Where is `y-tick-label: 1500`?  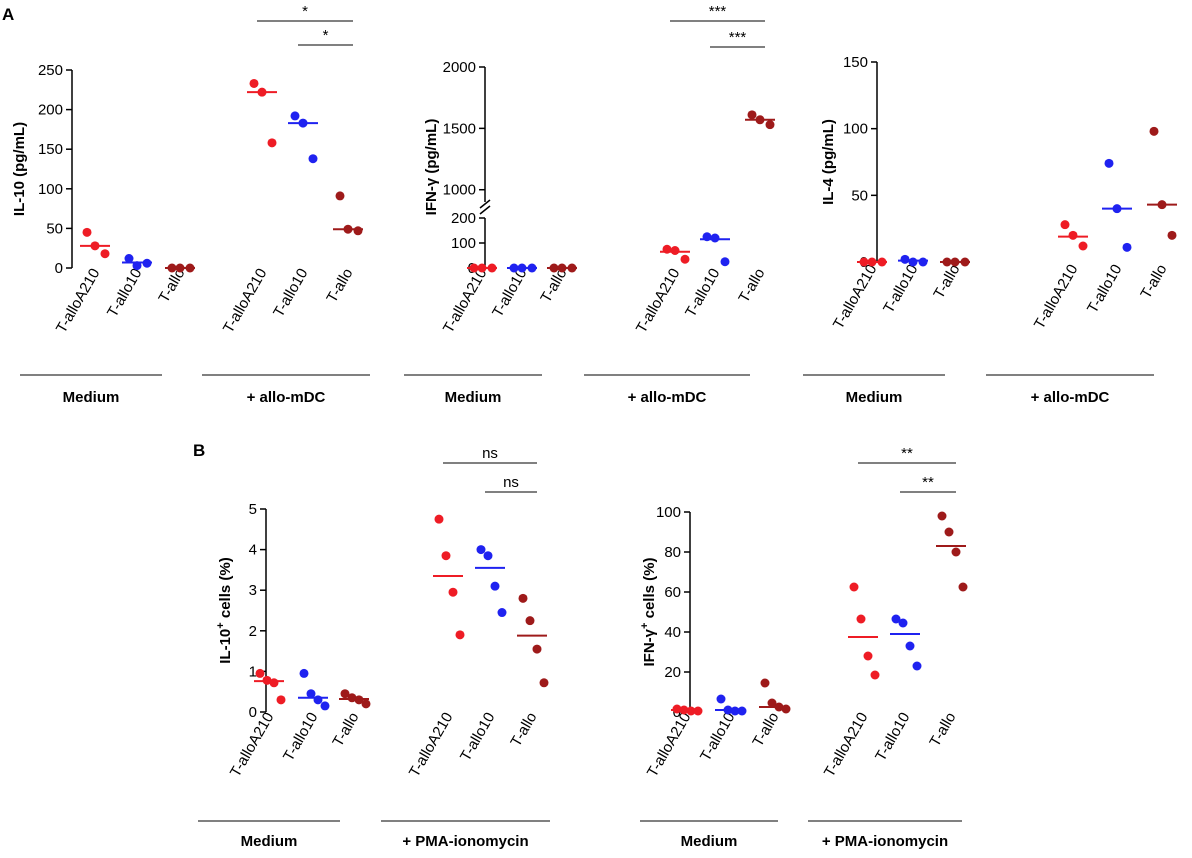 y-tick-label: 1500 is located at coordinates (459, 128).